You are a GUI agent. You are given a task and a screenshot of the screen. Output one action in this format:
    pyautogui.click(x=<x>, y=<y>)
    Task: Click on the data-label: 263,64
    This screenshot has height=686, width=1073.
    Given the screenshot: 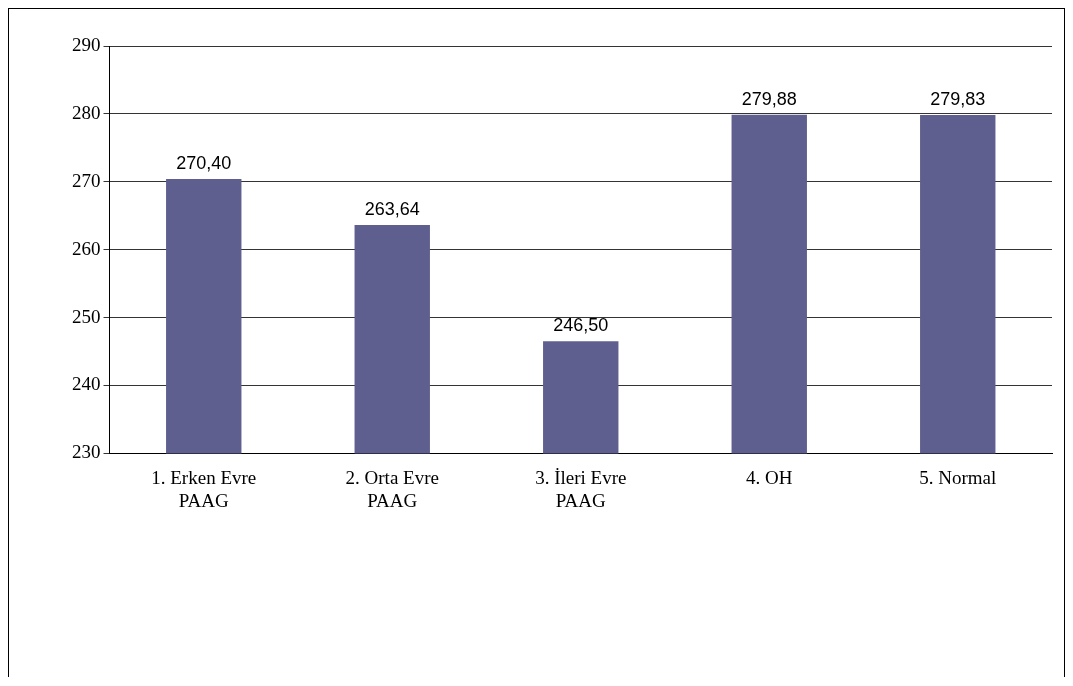 What is the action you would take?
    pyautogui.click(x=392, y=208)
    